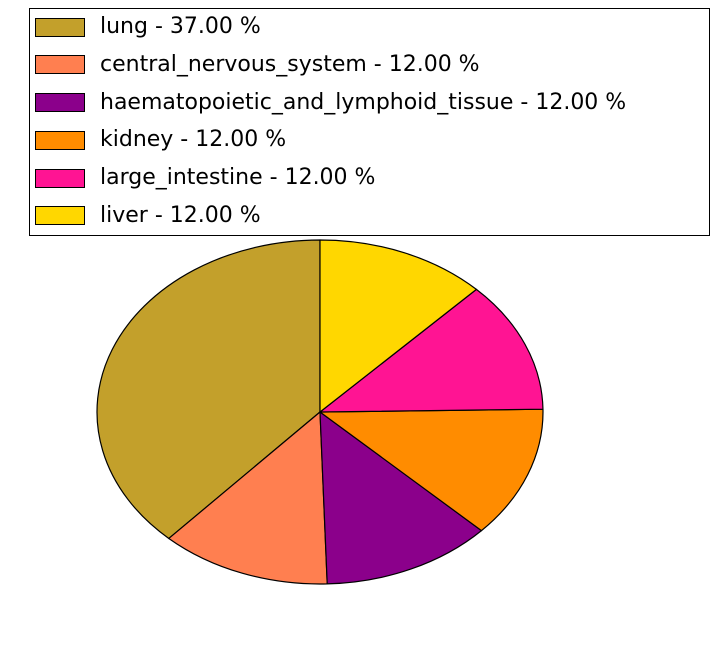 This screenshot has width=719, height=662. I want to click on legend-item: liver - 12.00 %, so click(369, 216).